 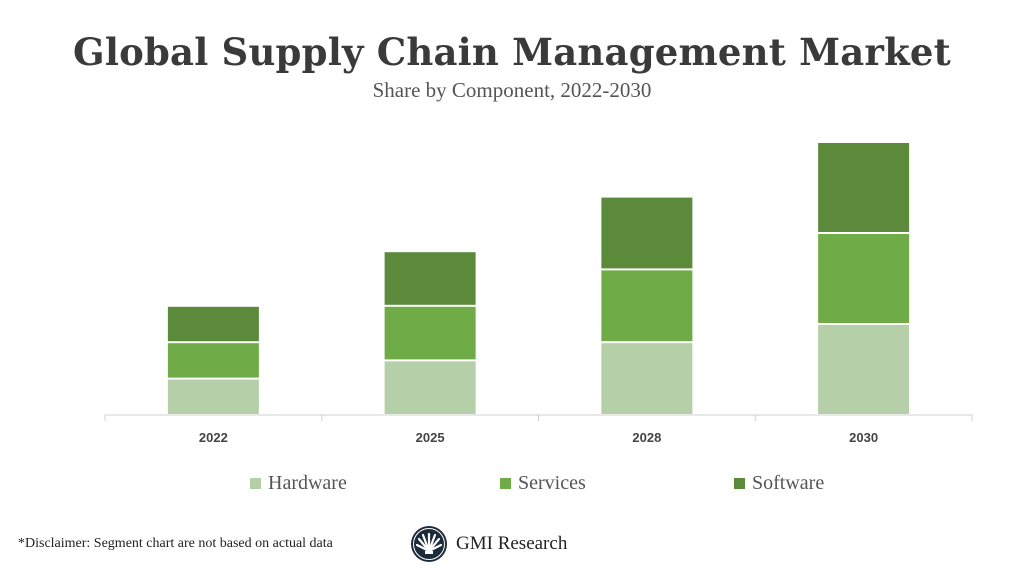 I want to click on legend-item-software: Software, so click(x=779, y=483).